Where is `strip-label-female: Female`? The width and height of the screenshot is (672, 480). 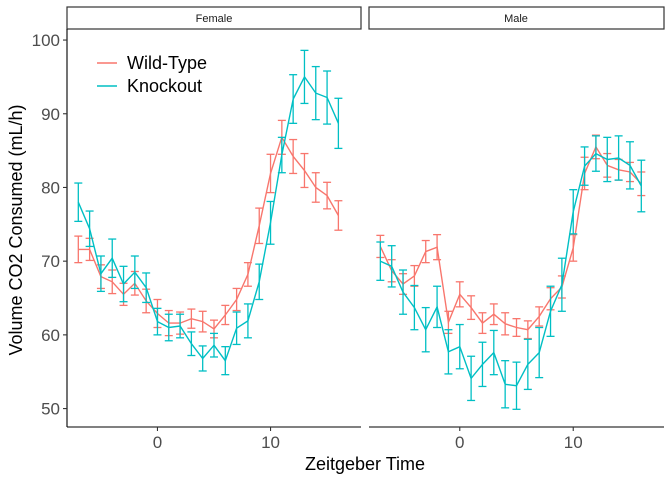 strip-label-female: Female is located at coordinates (214, 19).